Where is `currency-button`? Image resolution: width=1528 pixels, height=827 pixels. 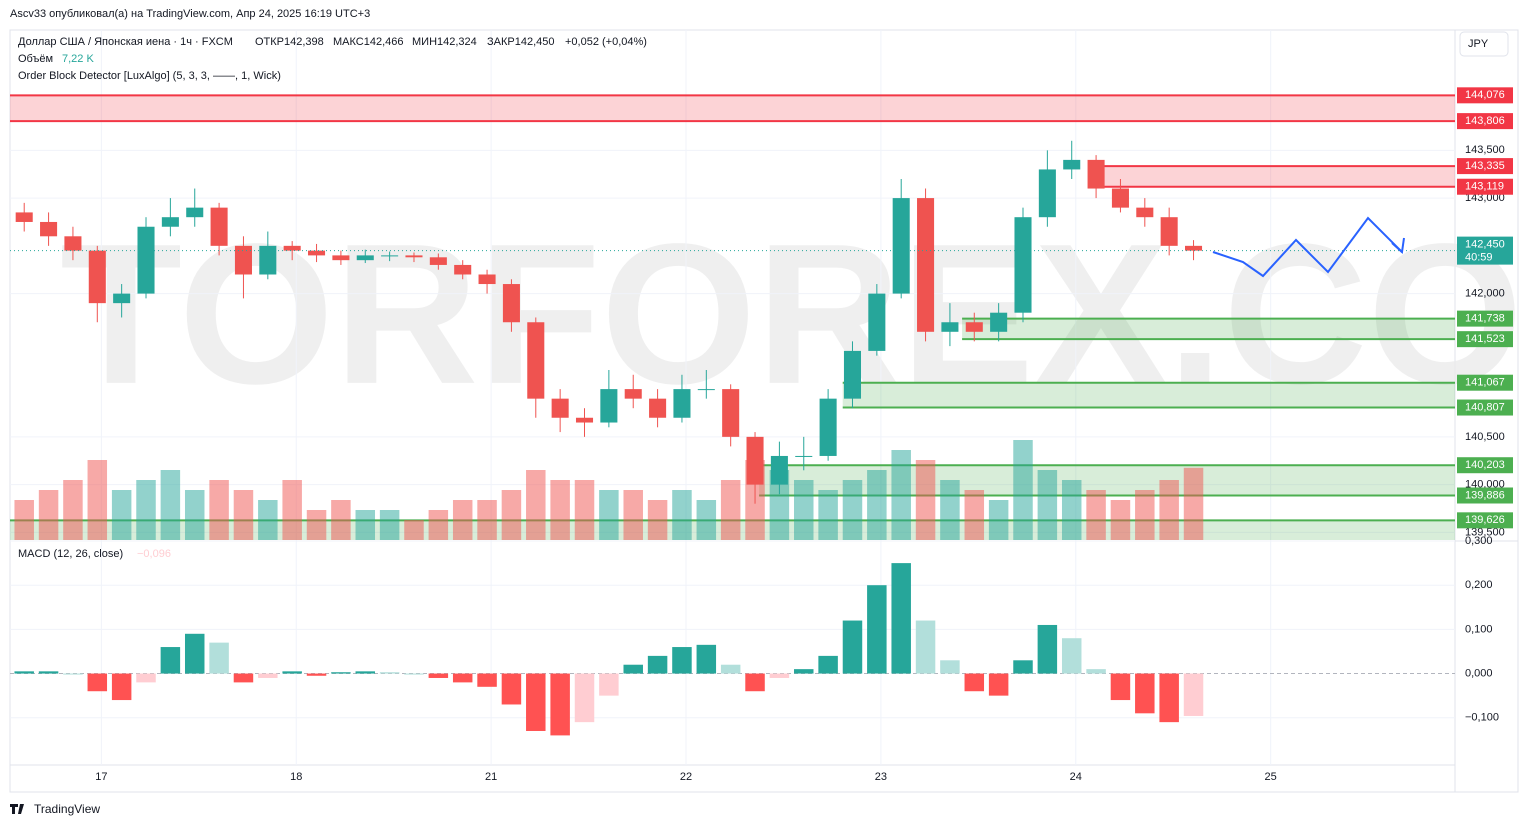
currency-button is located at coordinates (1484, 44).